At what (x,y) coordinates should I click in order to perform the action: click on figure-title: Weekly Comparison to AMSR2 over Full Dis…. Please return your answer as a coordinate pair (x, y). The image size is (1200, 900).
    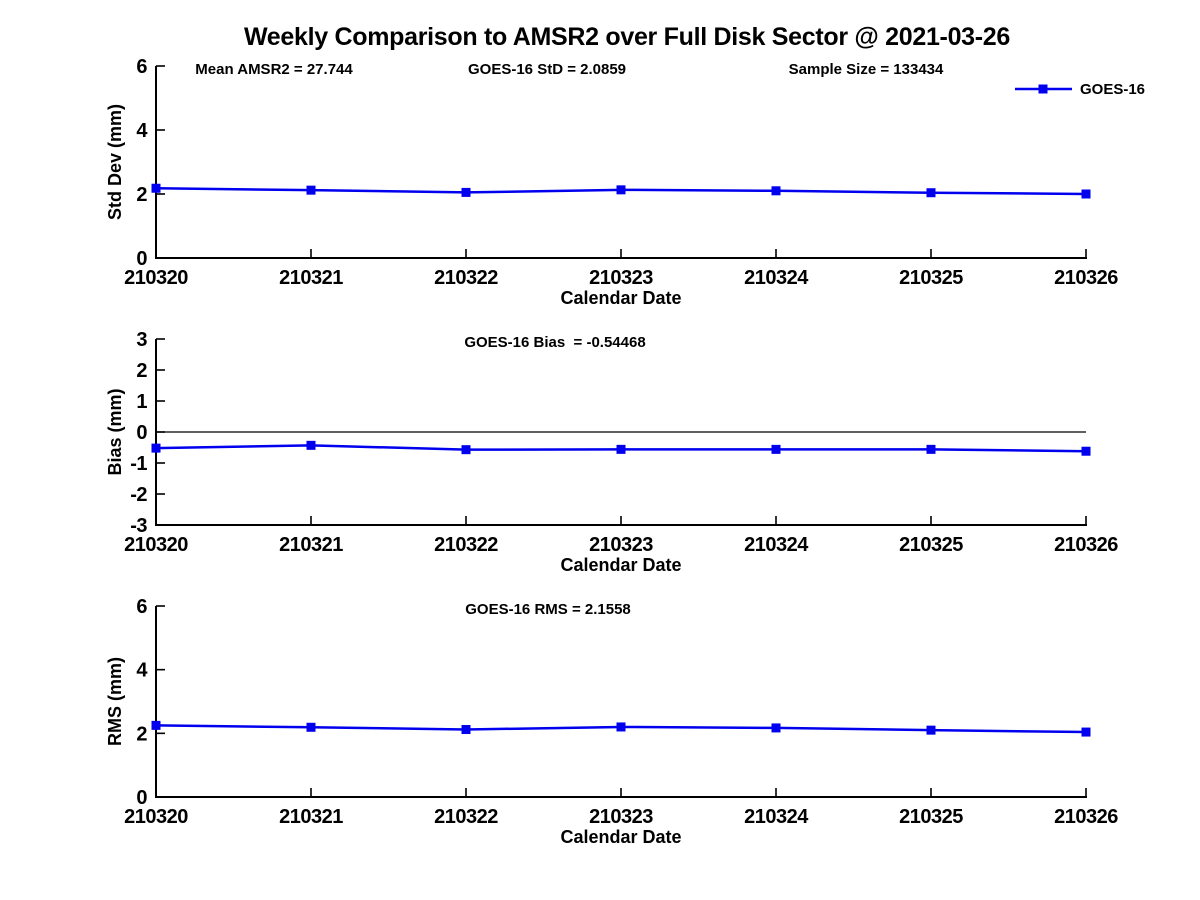
    Looking at the image, I should click on (627, 37).